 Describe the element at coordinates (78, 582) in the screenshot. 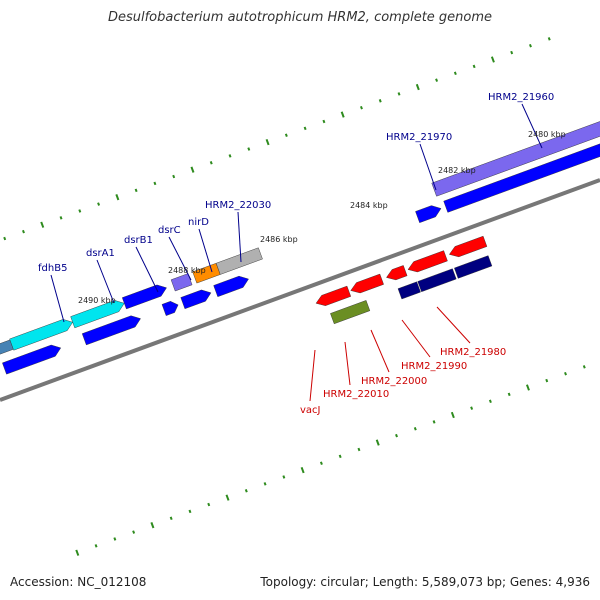

I see `accession-text: Accession: NC_012108` at that location.